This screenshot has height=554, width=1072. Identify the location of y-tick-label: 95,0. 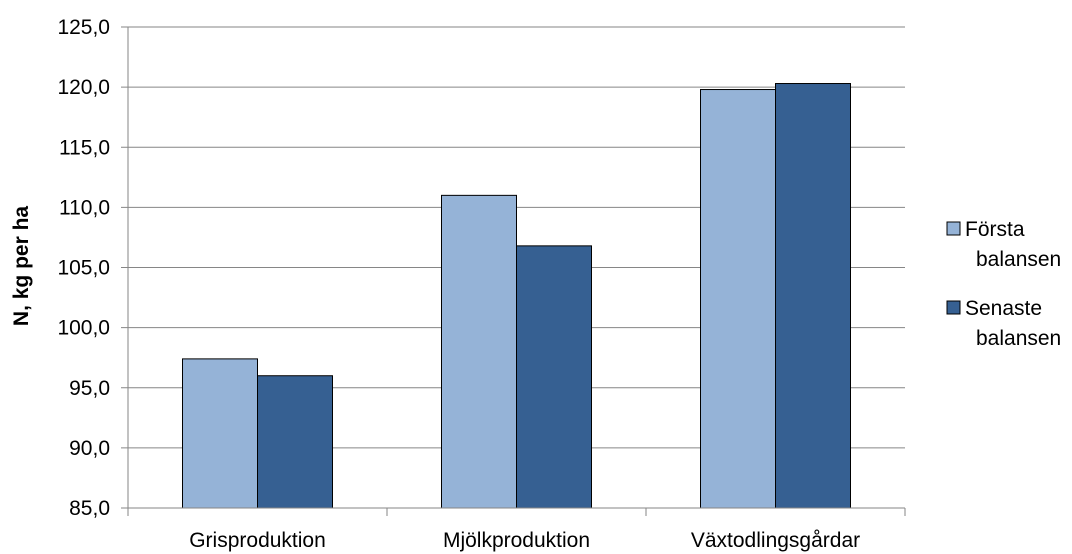
(89, 388).